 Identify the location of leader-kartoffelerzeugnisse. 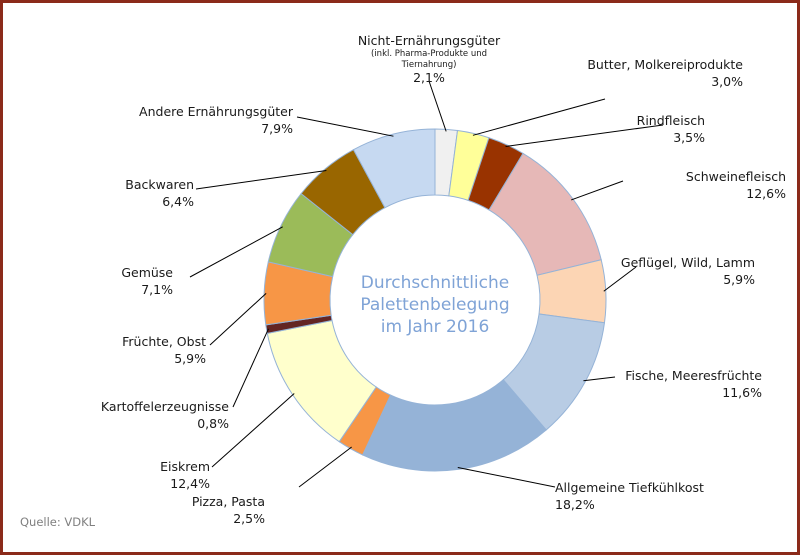
(250, 368).